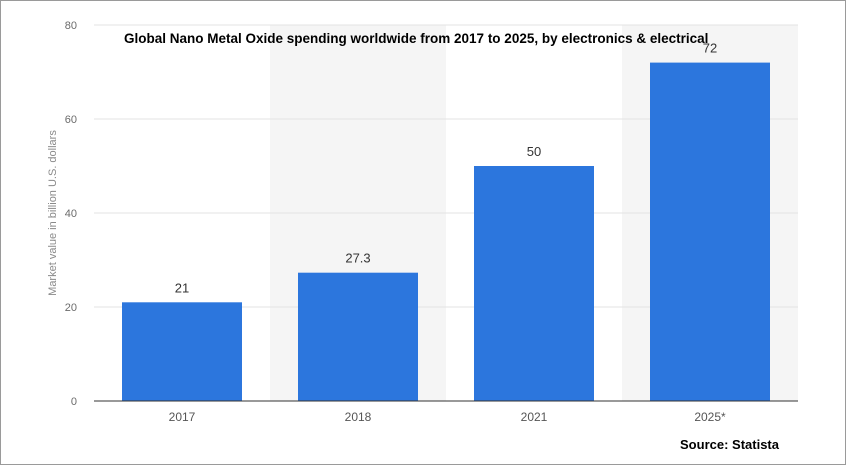 Image resolution: width=846 pixels, height=466 pixels. What do you see at coordinates (534, 417) in the screenshot?
I see `x-tick-label: 2021` at bounding box center [534, 417].